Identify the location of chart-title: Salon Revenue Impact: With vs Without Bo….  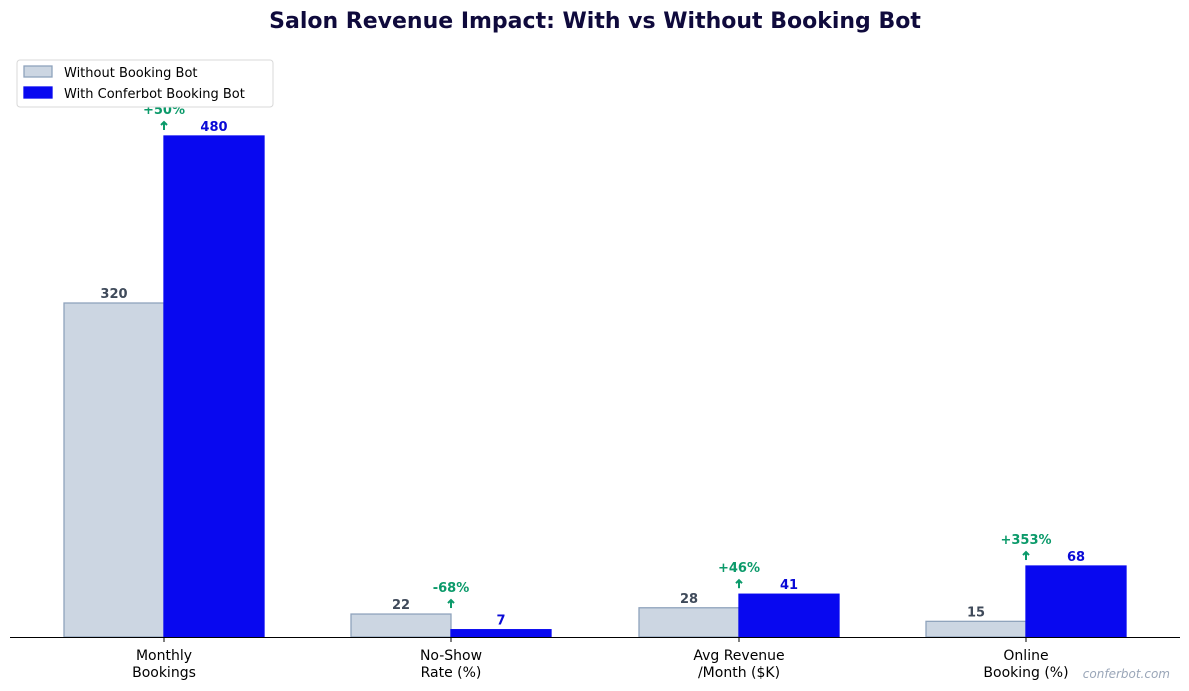
(595, 21).